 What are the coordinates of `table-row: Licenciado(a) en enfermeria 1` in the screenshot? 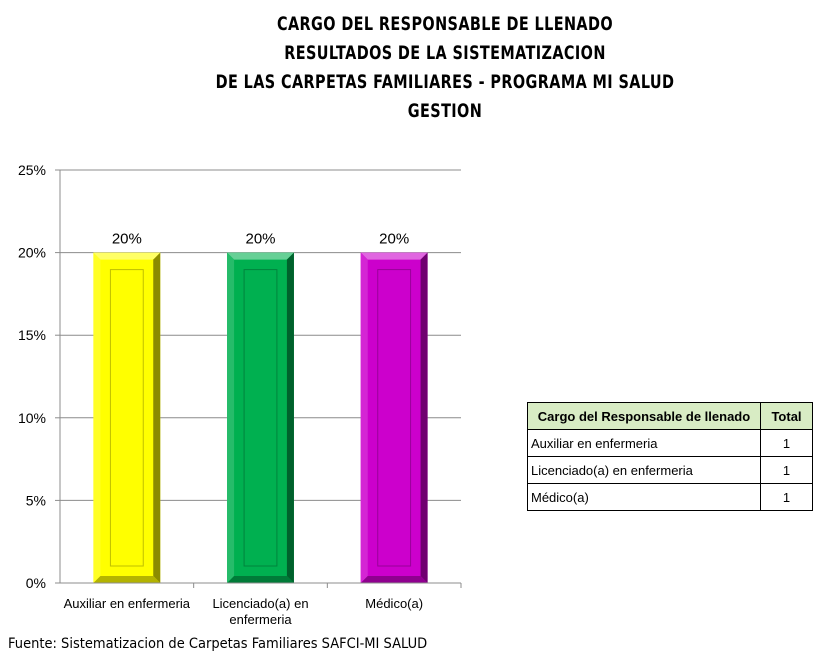 It's located at (670, 470).